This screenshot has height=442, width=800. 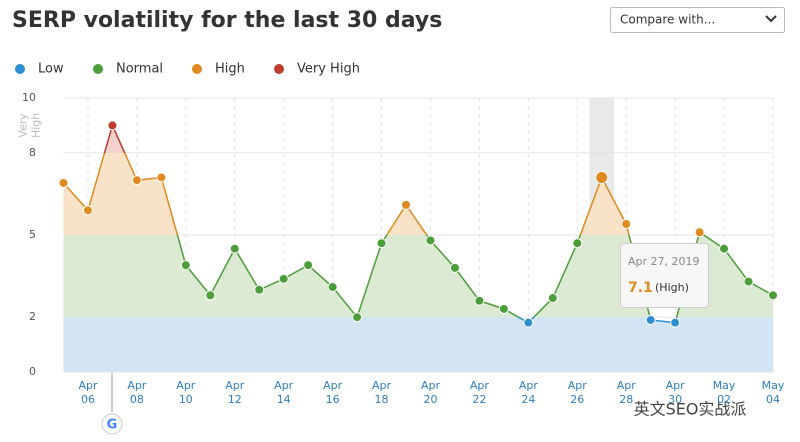 What do you see at coordinates (139, 69) in the screenshot?
I see `legend-label: Normal` at bounding box center [139, 69].